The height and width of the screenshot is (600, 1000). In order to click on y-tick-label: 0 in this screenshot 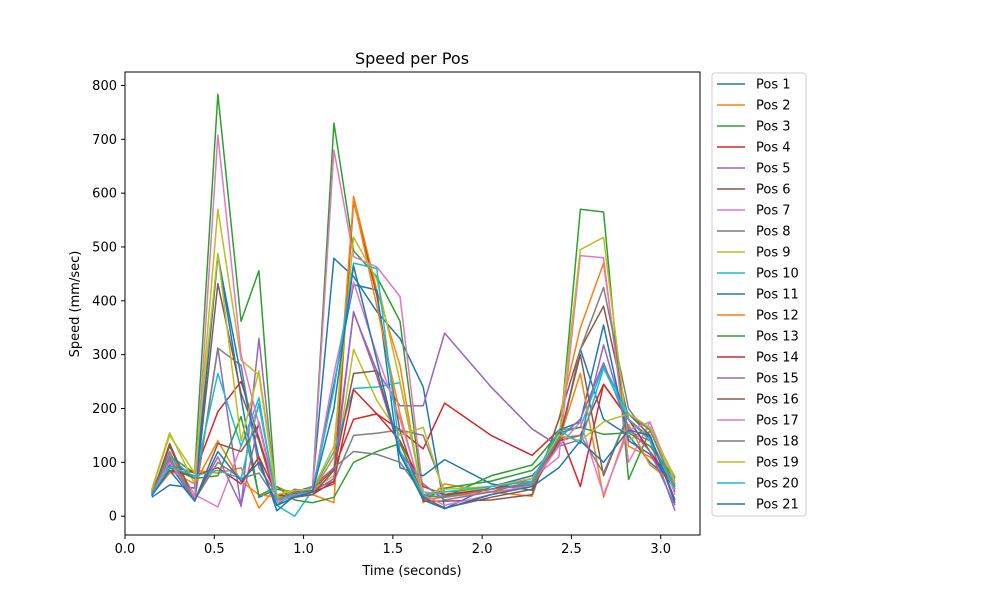, I will do `click(113, 517)`.